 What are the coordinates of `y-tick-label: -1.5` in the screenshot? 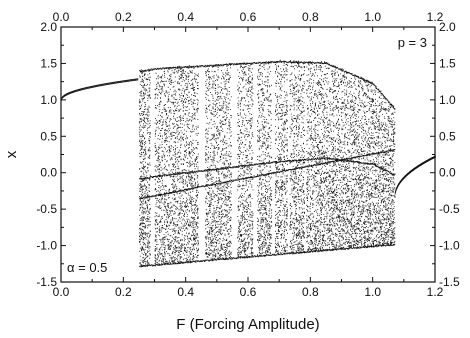 It's located at (46, 282).